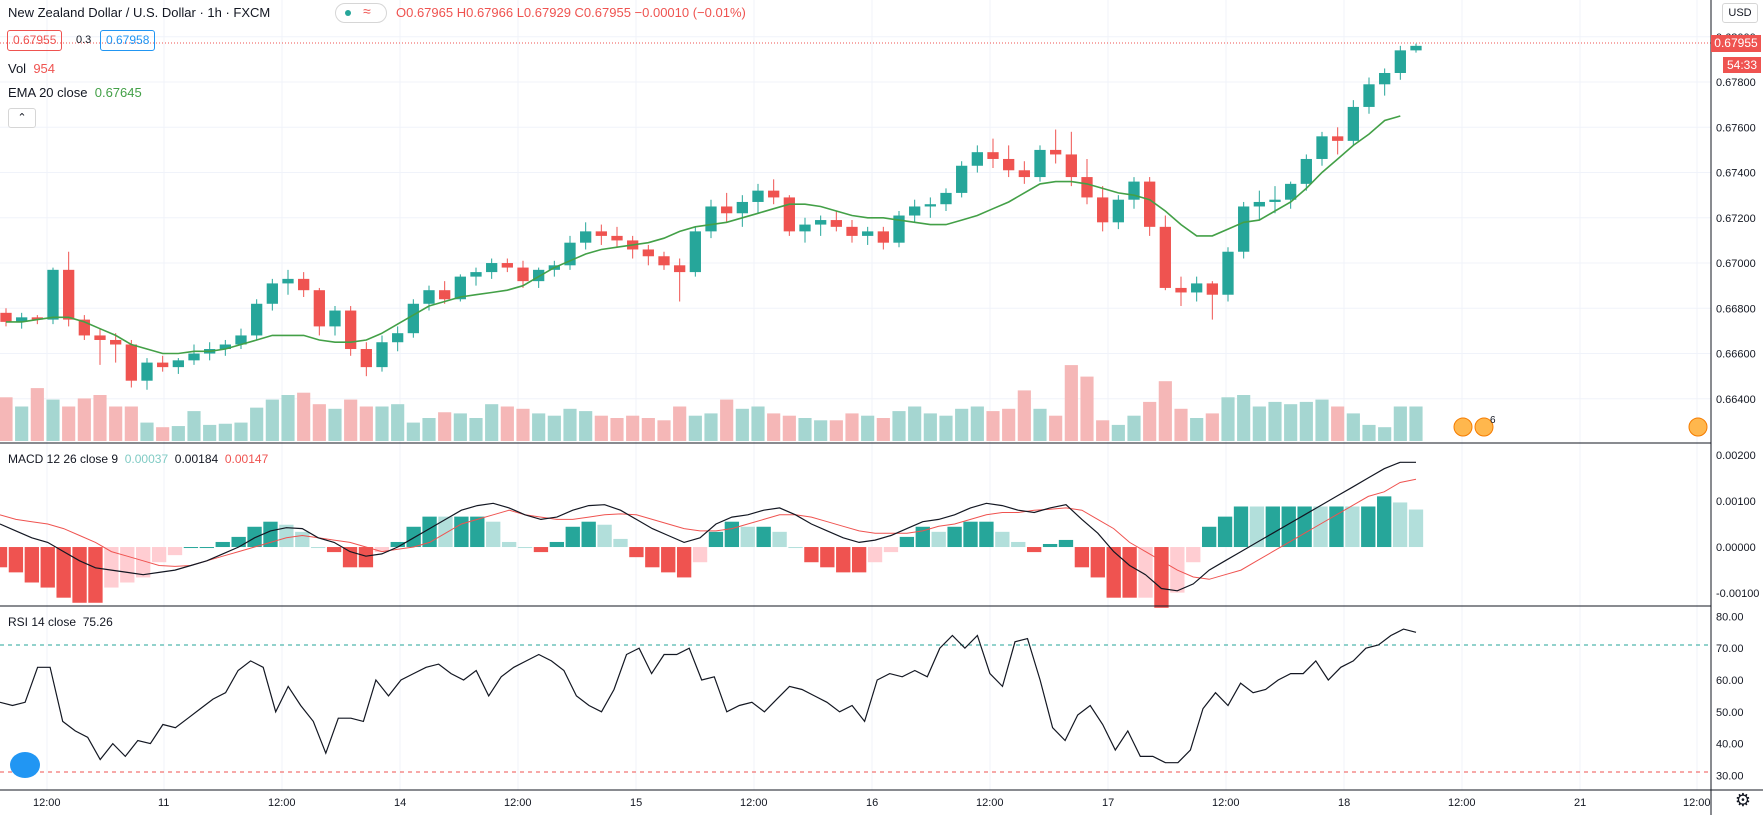 This screenshot has width=1763, height=815. Describe the element at coordinates (1344, 803) in the screenshot. I see `time-axis-label: 18` at that location.